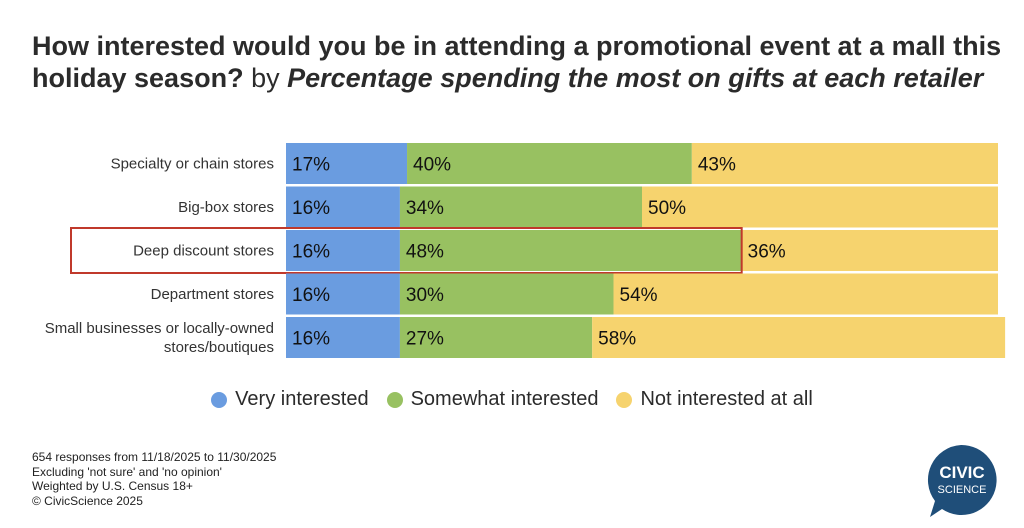 The width and height of the screenshot is (1024, 528). Describe the element at coordinates (311, 295) in the screenshot. I see `bar-label-department-stores-very-interested: 16%` at that location.